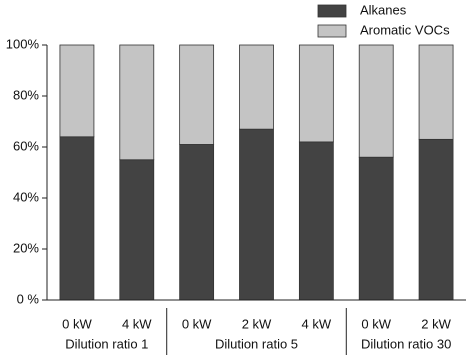  I want to click on y-tick-label: 40%, so click(26, 196).